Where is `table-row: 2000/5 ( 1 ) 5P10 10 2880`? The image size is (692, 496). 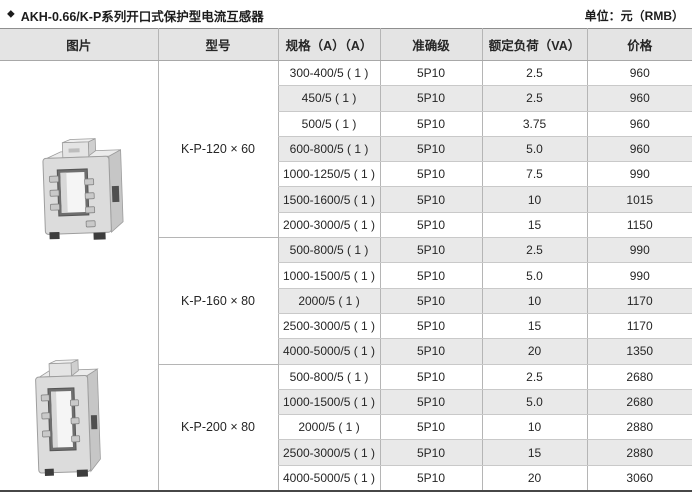
table-row: 2000/5 ( 1 ) 5P10 10 2880 is located at coordinates (346, 427).